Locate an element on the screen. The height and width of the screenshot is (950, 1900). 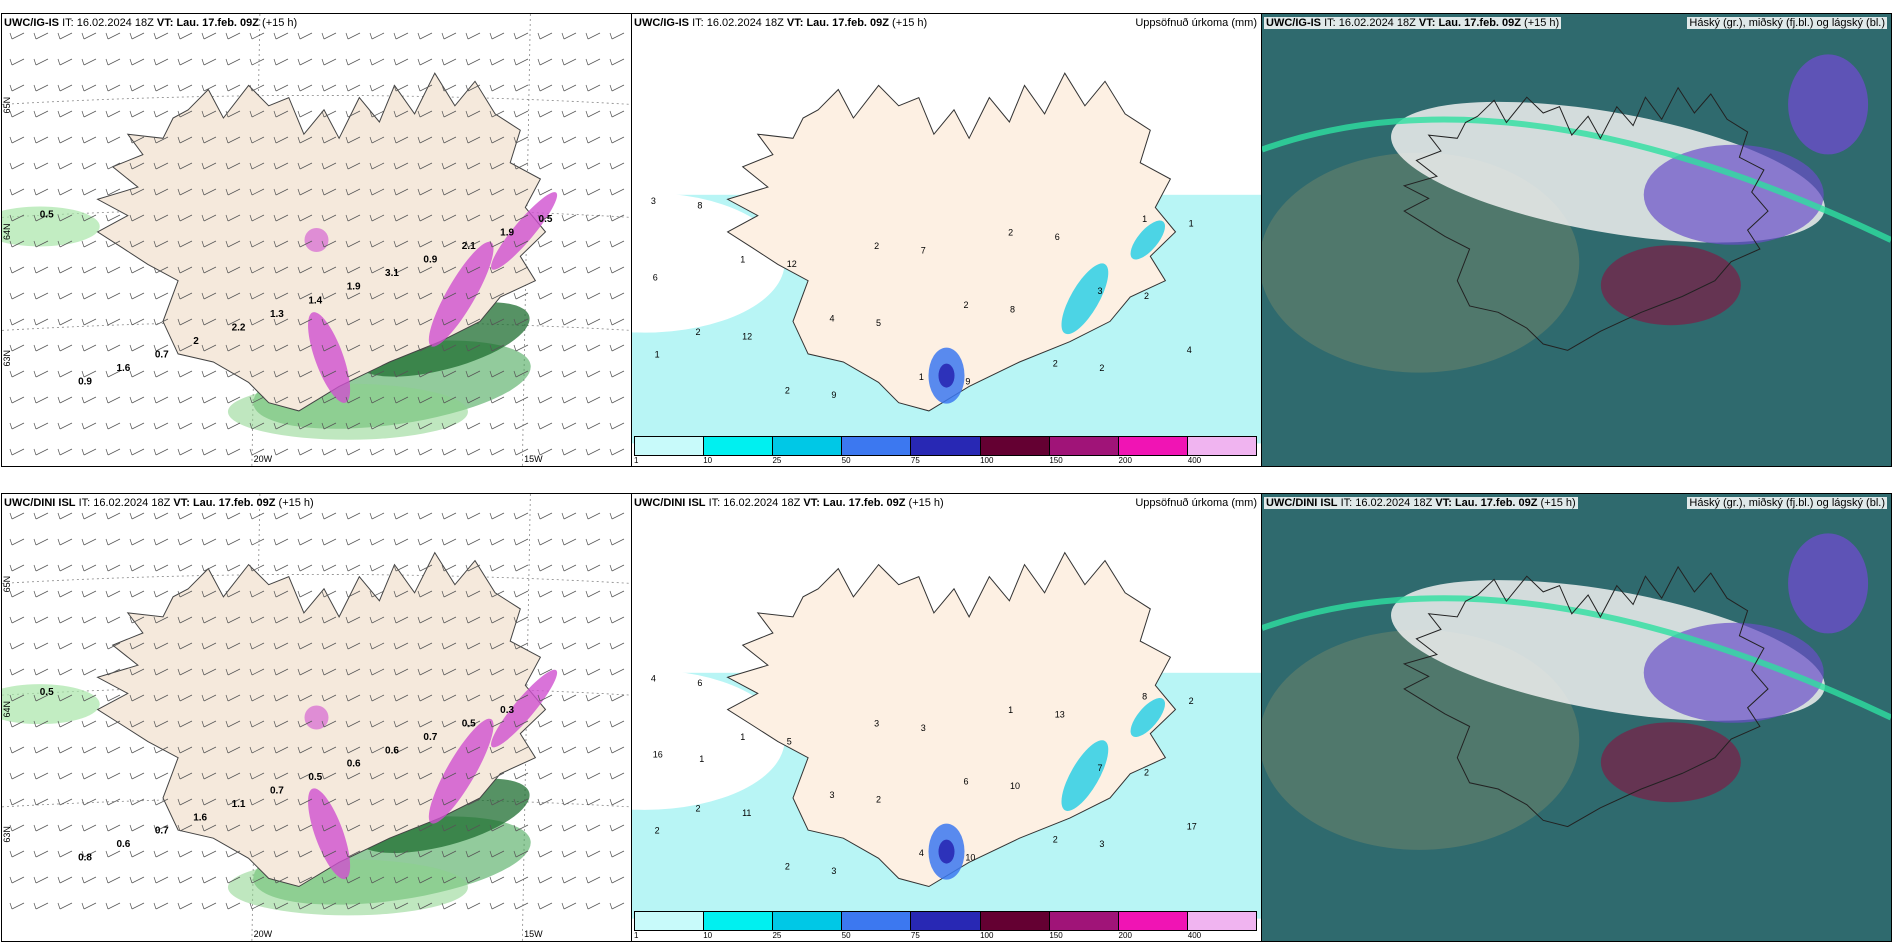
it-value: 16.02.2024 18Z is located at coordinates (115, 23).